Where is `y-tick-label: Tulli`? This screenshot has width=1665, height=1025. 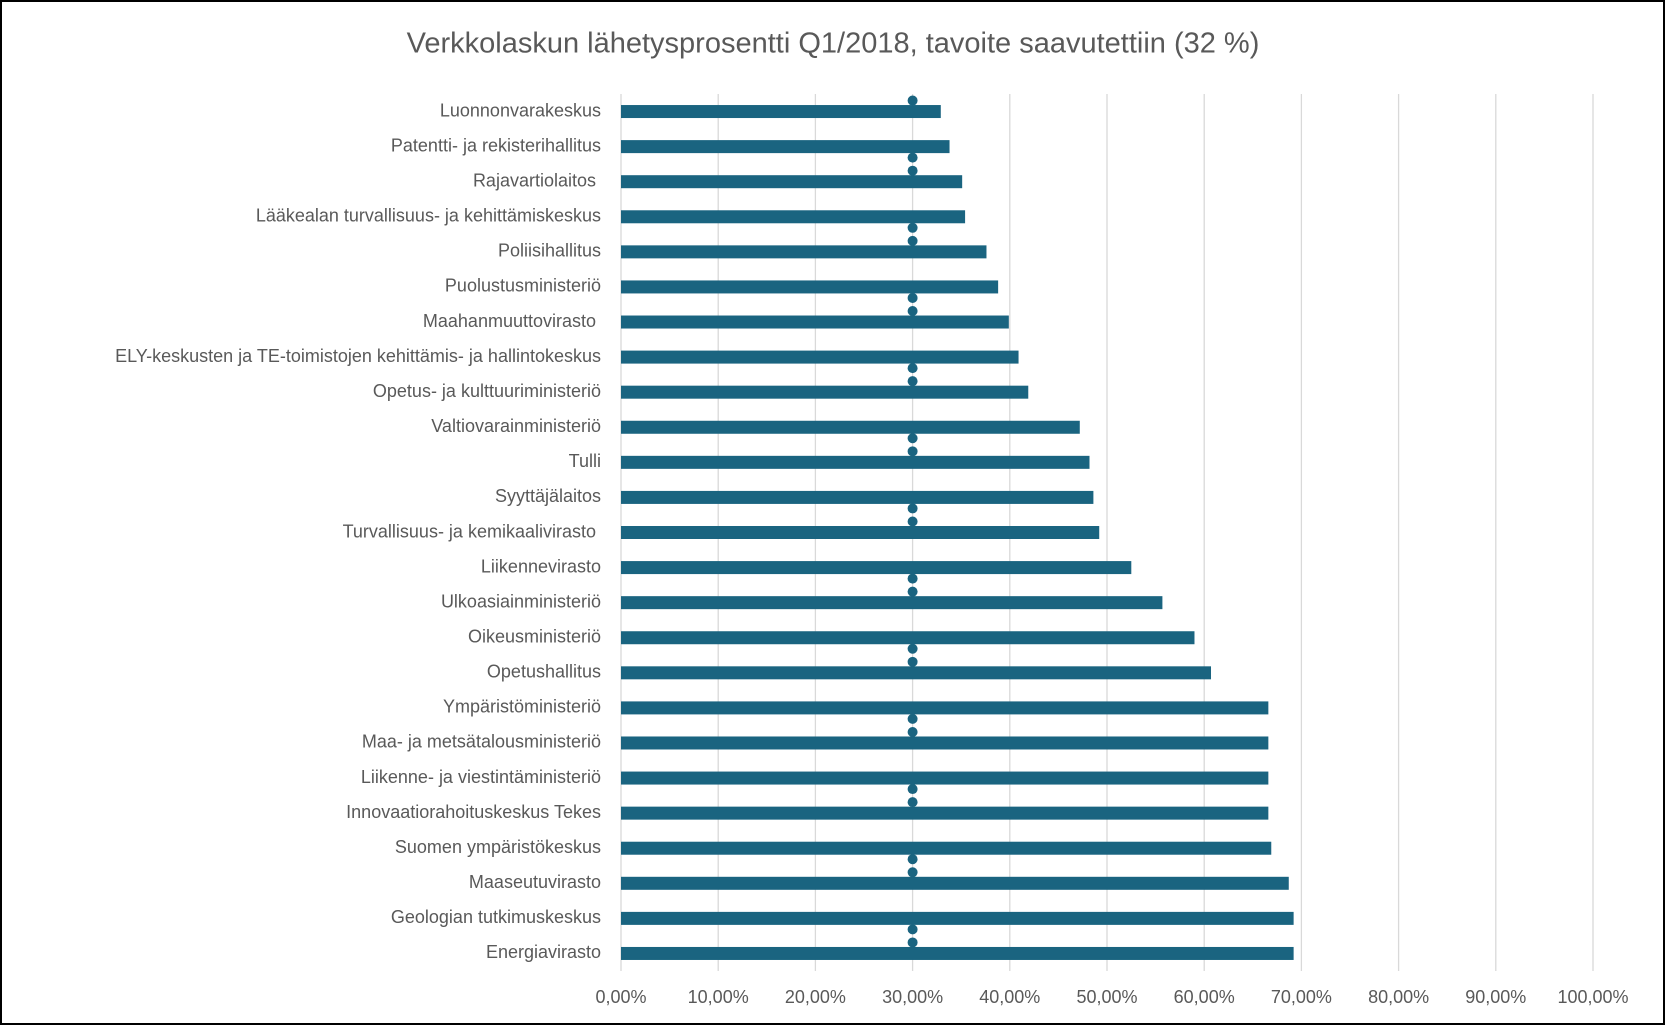
y-tick-label: Tulli is located at coordinates (585, 461).